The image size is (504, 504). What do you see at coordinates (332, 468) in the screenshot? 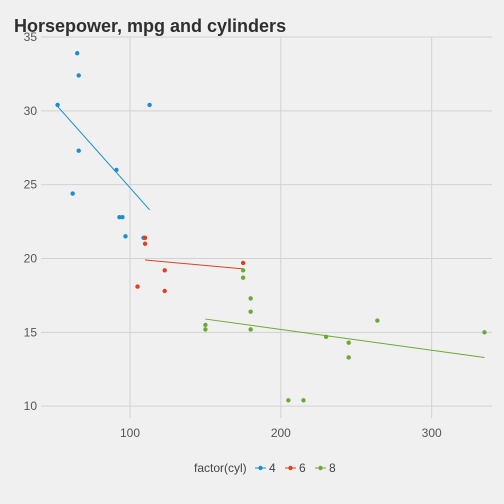
I see `legend-label-8: 8` at bounding box center [332, 468].